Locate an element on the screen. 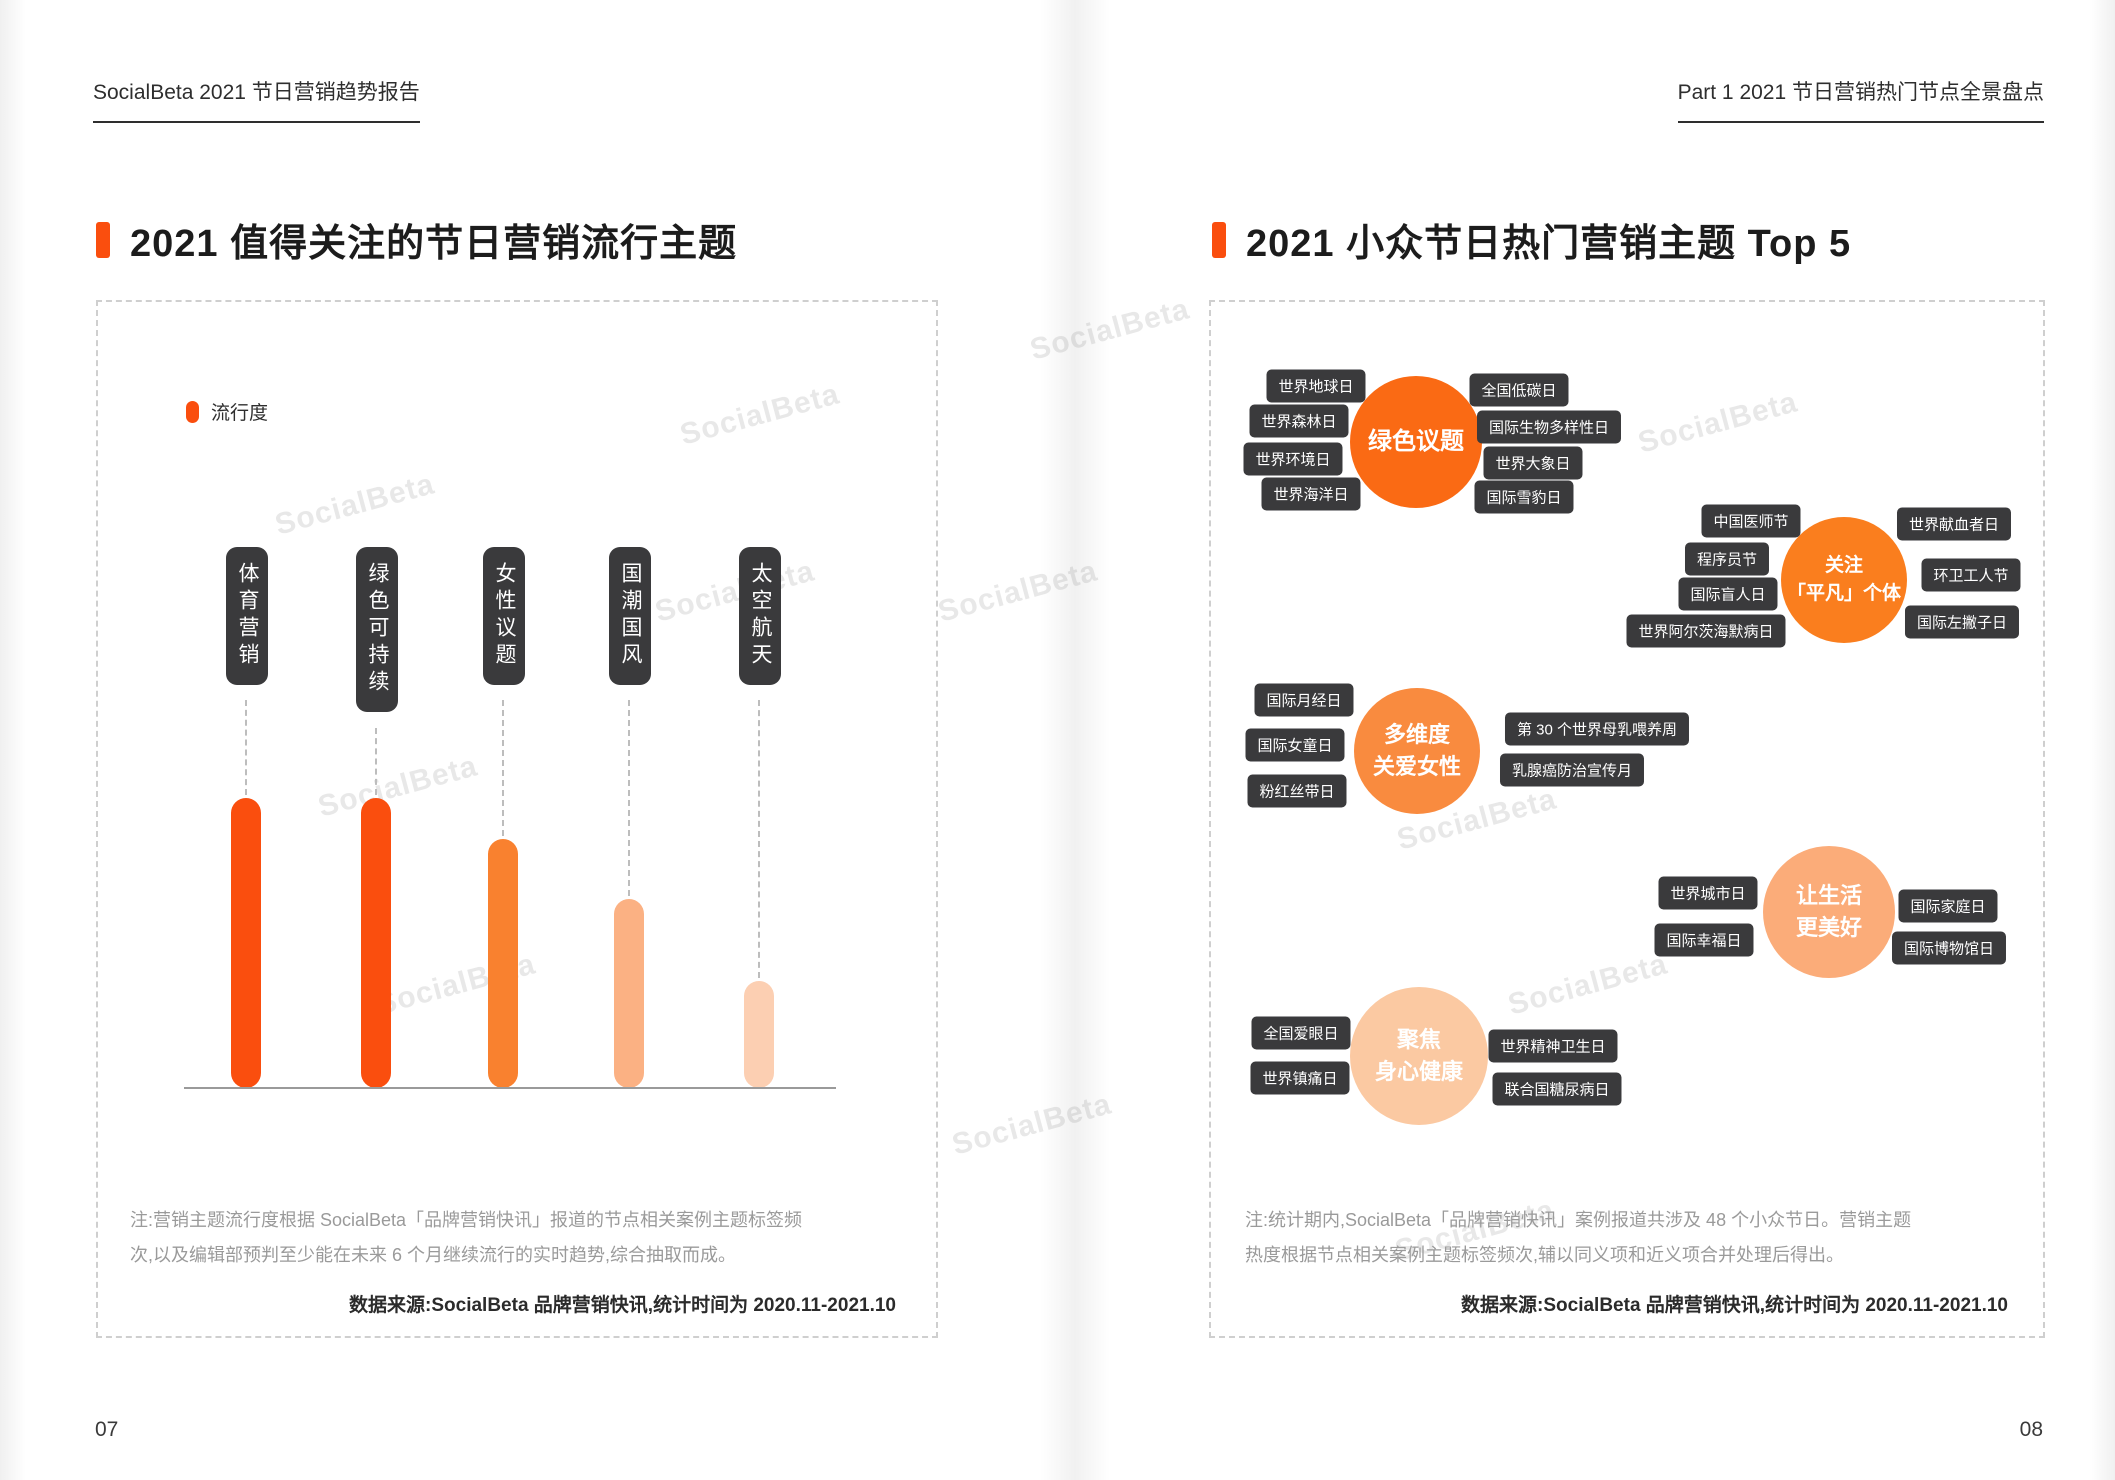 The height and width of the screenshot is (1480, 2115). page-edge-left is located at coordinates (13, 740).